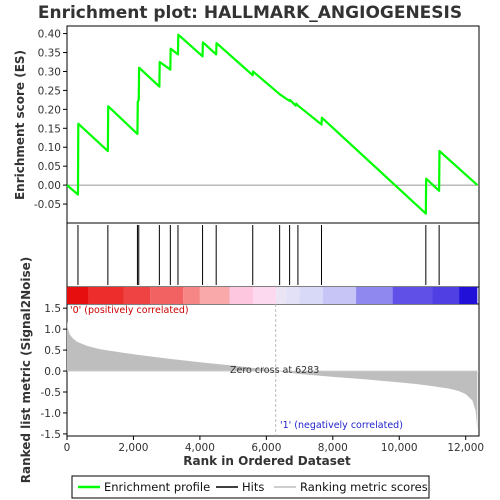  Describe the element at coordinates (399, 448) in the screenshot. I see `x-tick-label: 10,000` at that location.